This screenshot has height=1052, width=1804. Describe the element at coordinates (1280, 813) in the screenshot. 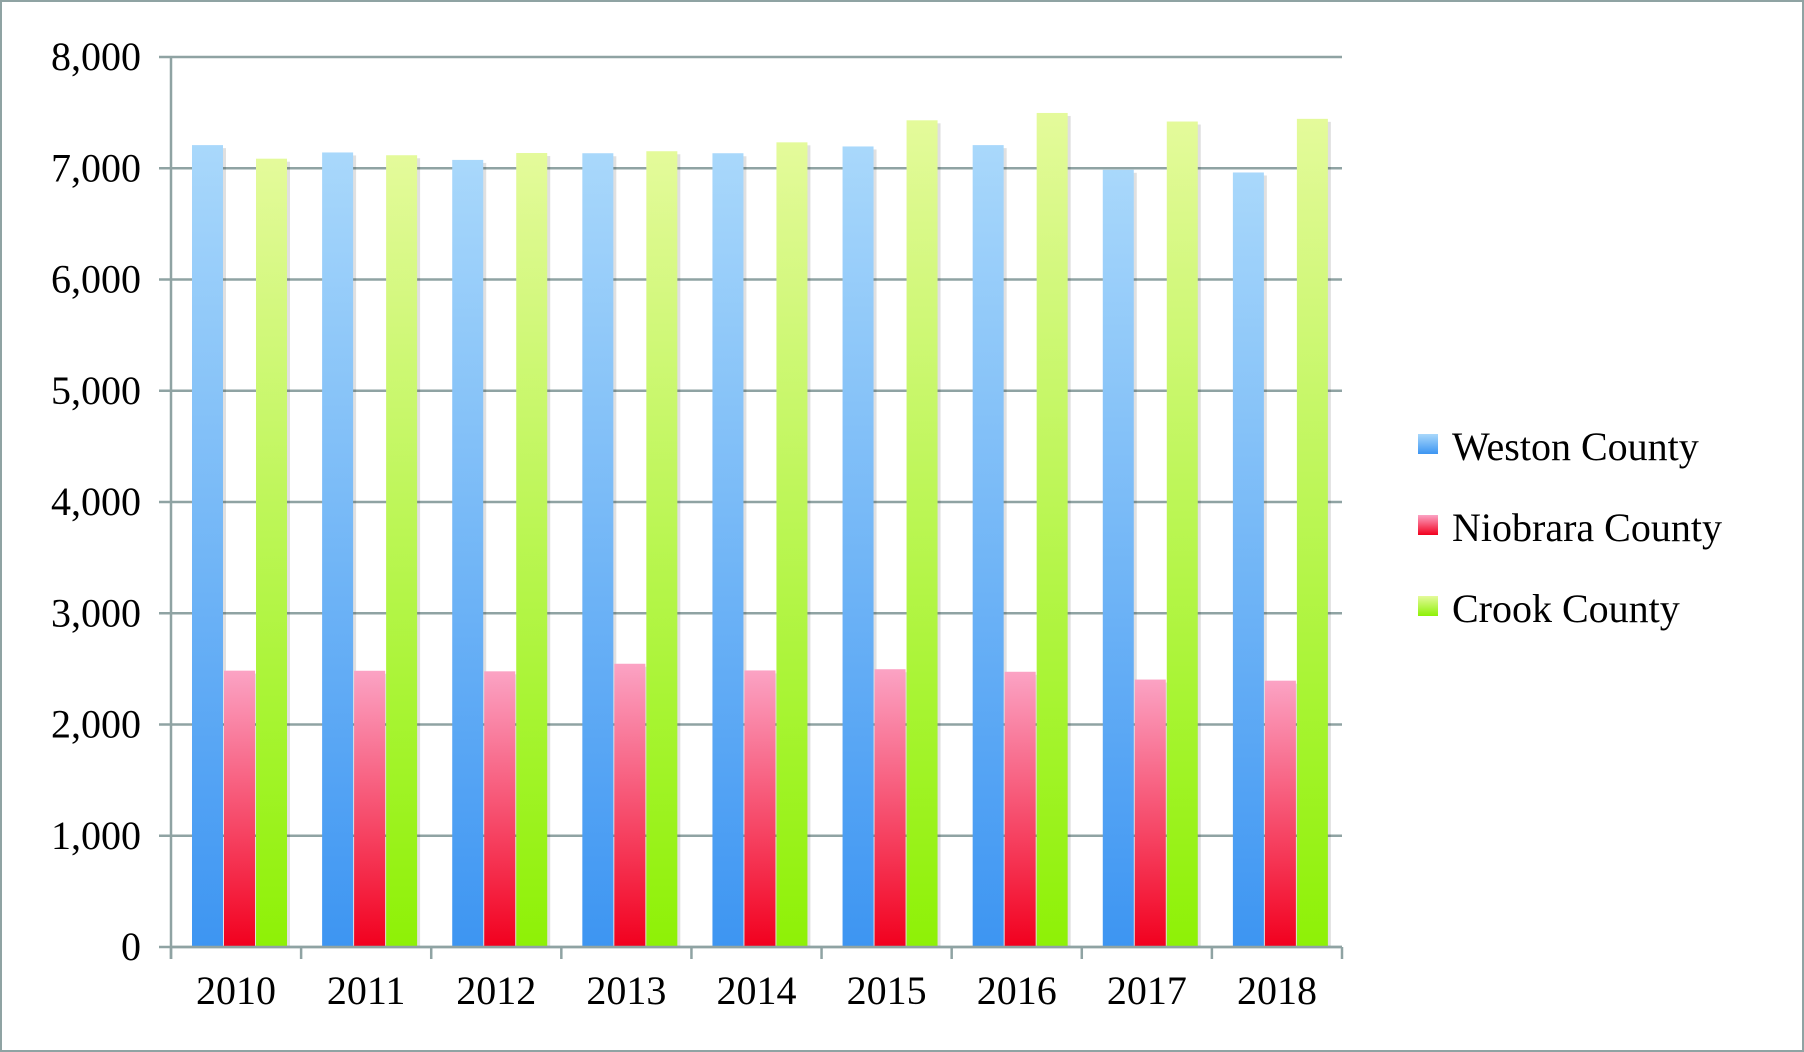

I see `bar-niobrara-county-2018` at that location.